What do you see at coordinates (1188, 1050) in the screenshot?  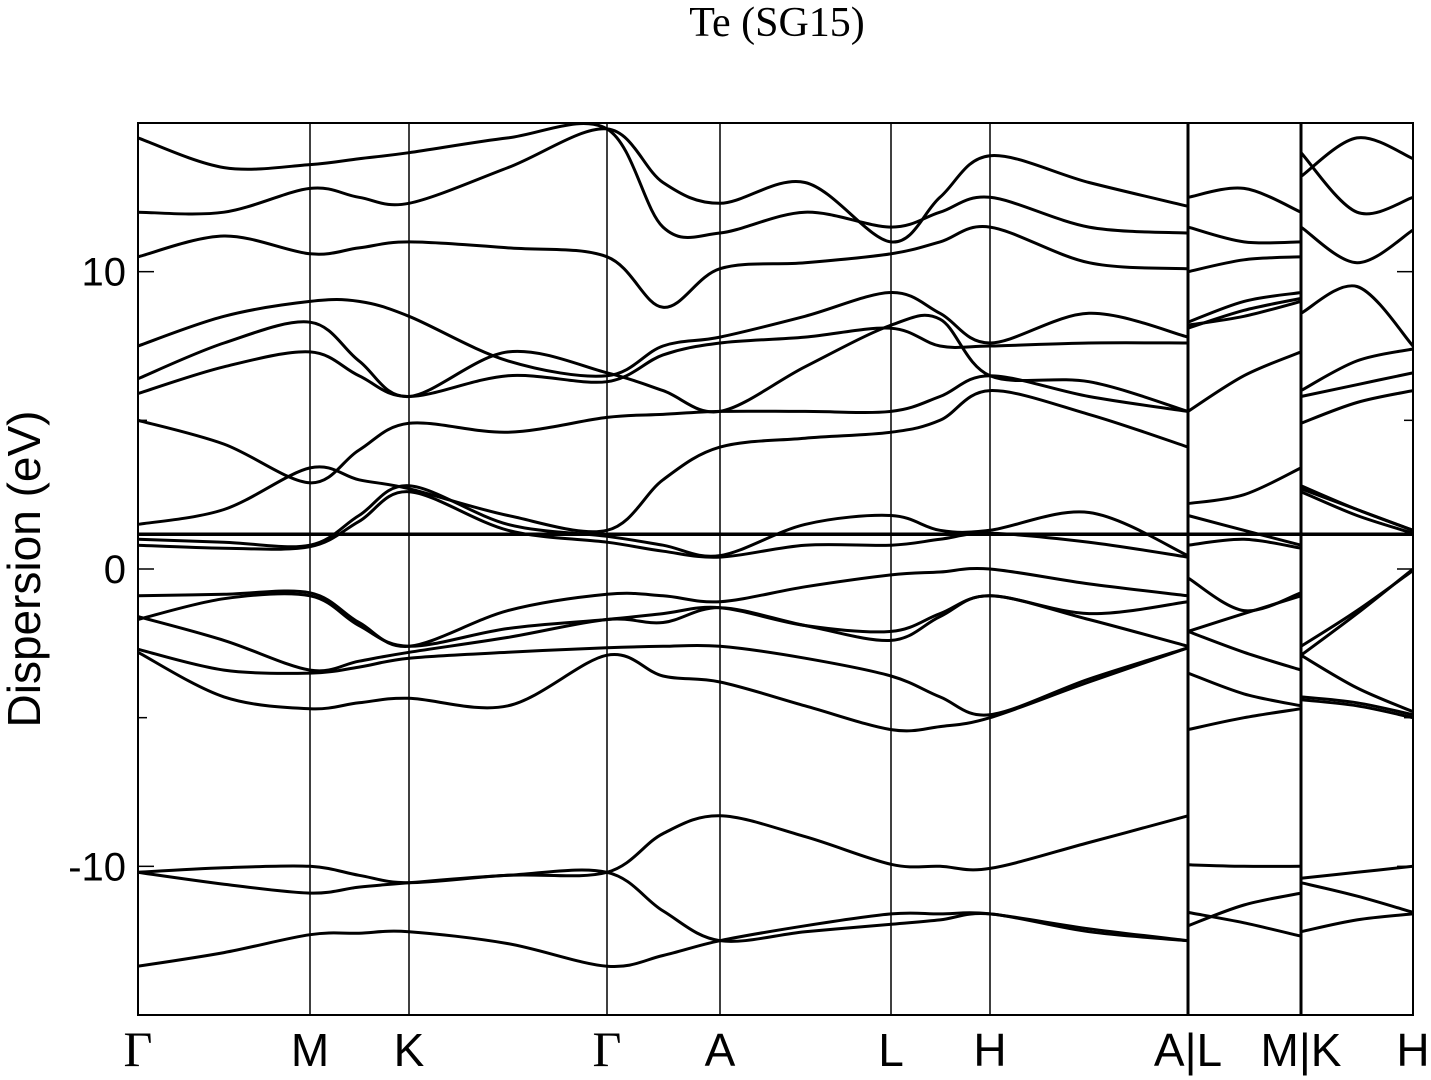 I see `x-tick-label: A|L` at bounding box center [1188, 1050].